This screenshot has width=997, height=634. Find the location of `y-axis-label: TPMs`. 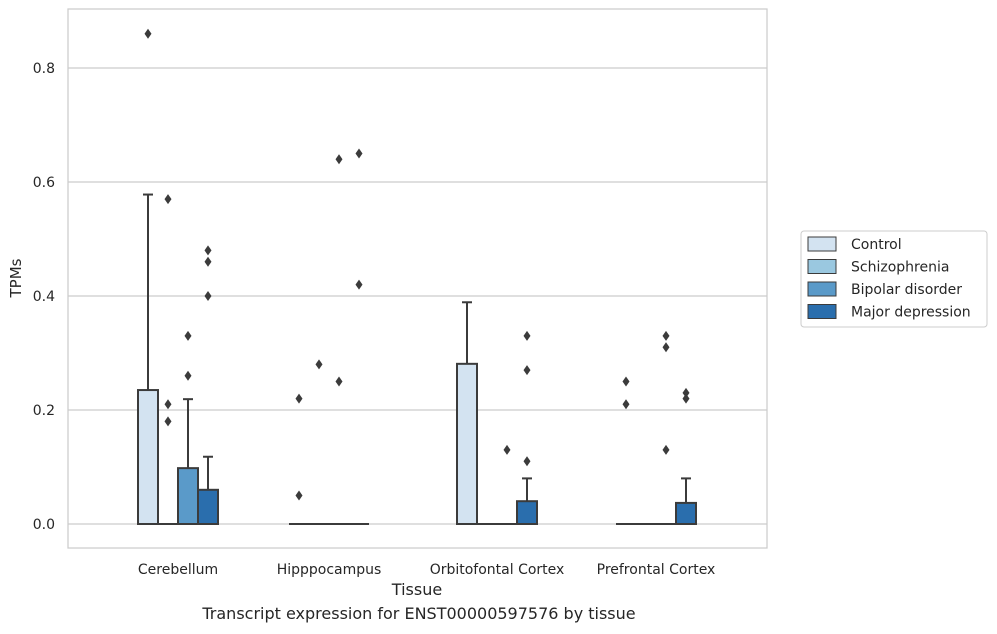

y-axis-label: TPMs is located at coordinates (16, 278).